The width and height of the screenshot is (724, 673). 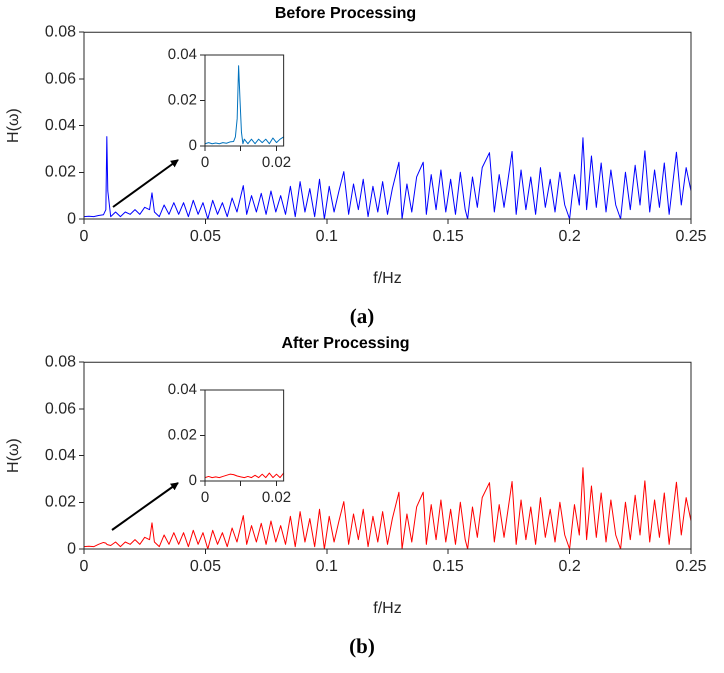 What do you see at coordinates (362, 646) in the screenshot?
I see `text: (b)` at bounding box center [362, 646].